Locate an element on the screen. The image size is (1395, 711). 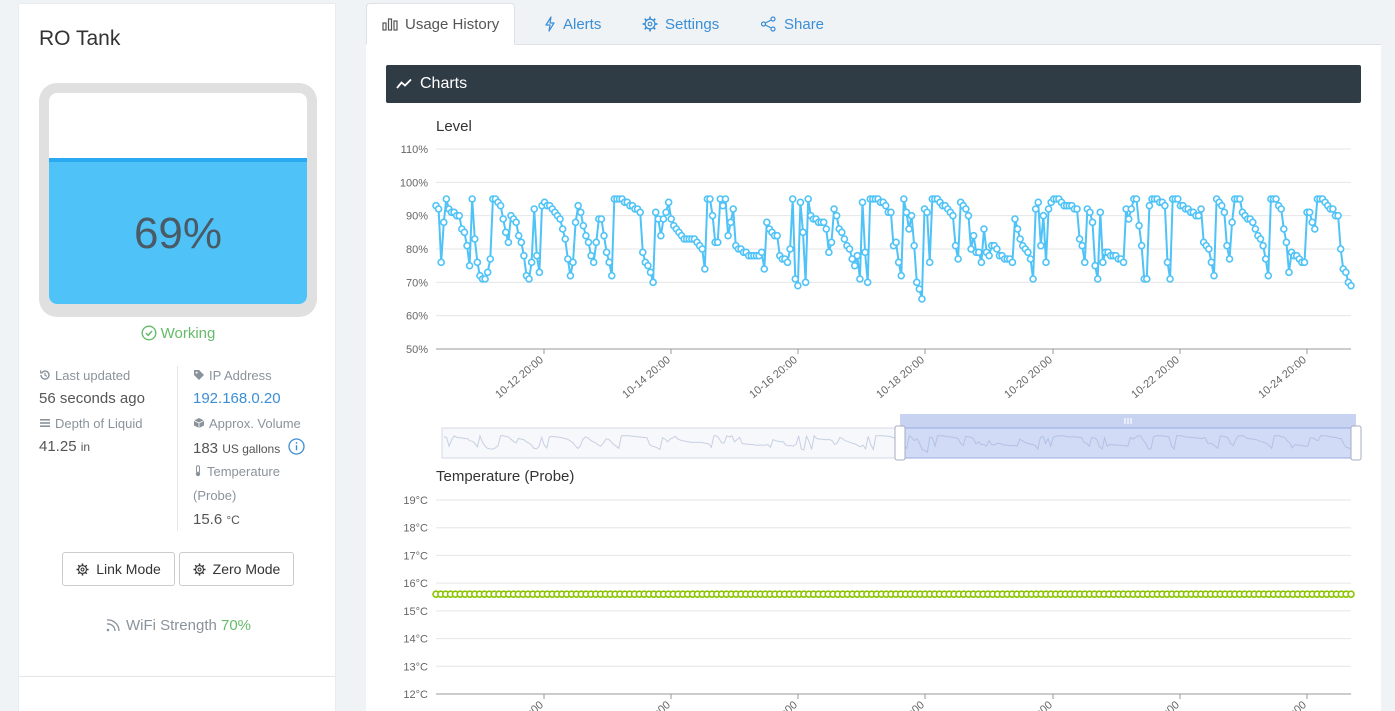
zoom-handle is located at coordinates (900, 443).